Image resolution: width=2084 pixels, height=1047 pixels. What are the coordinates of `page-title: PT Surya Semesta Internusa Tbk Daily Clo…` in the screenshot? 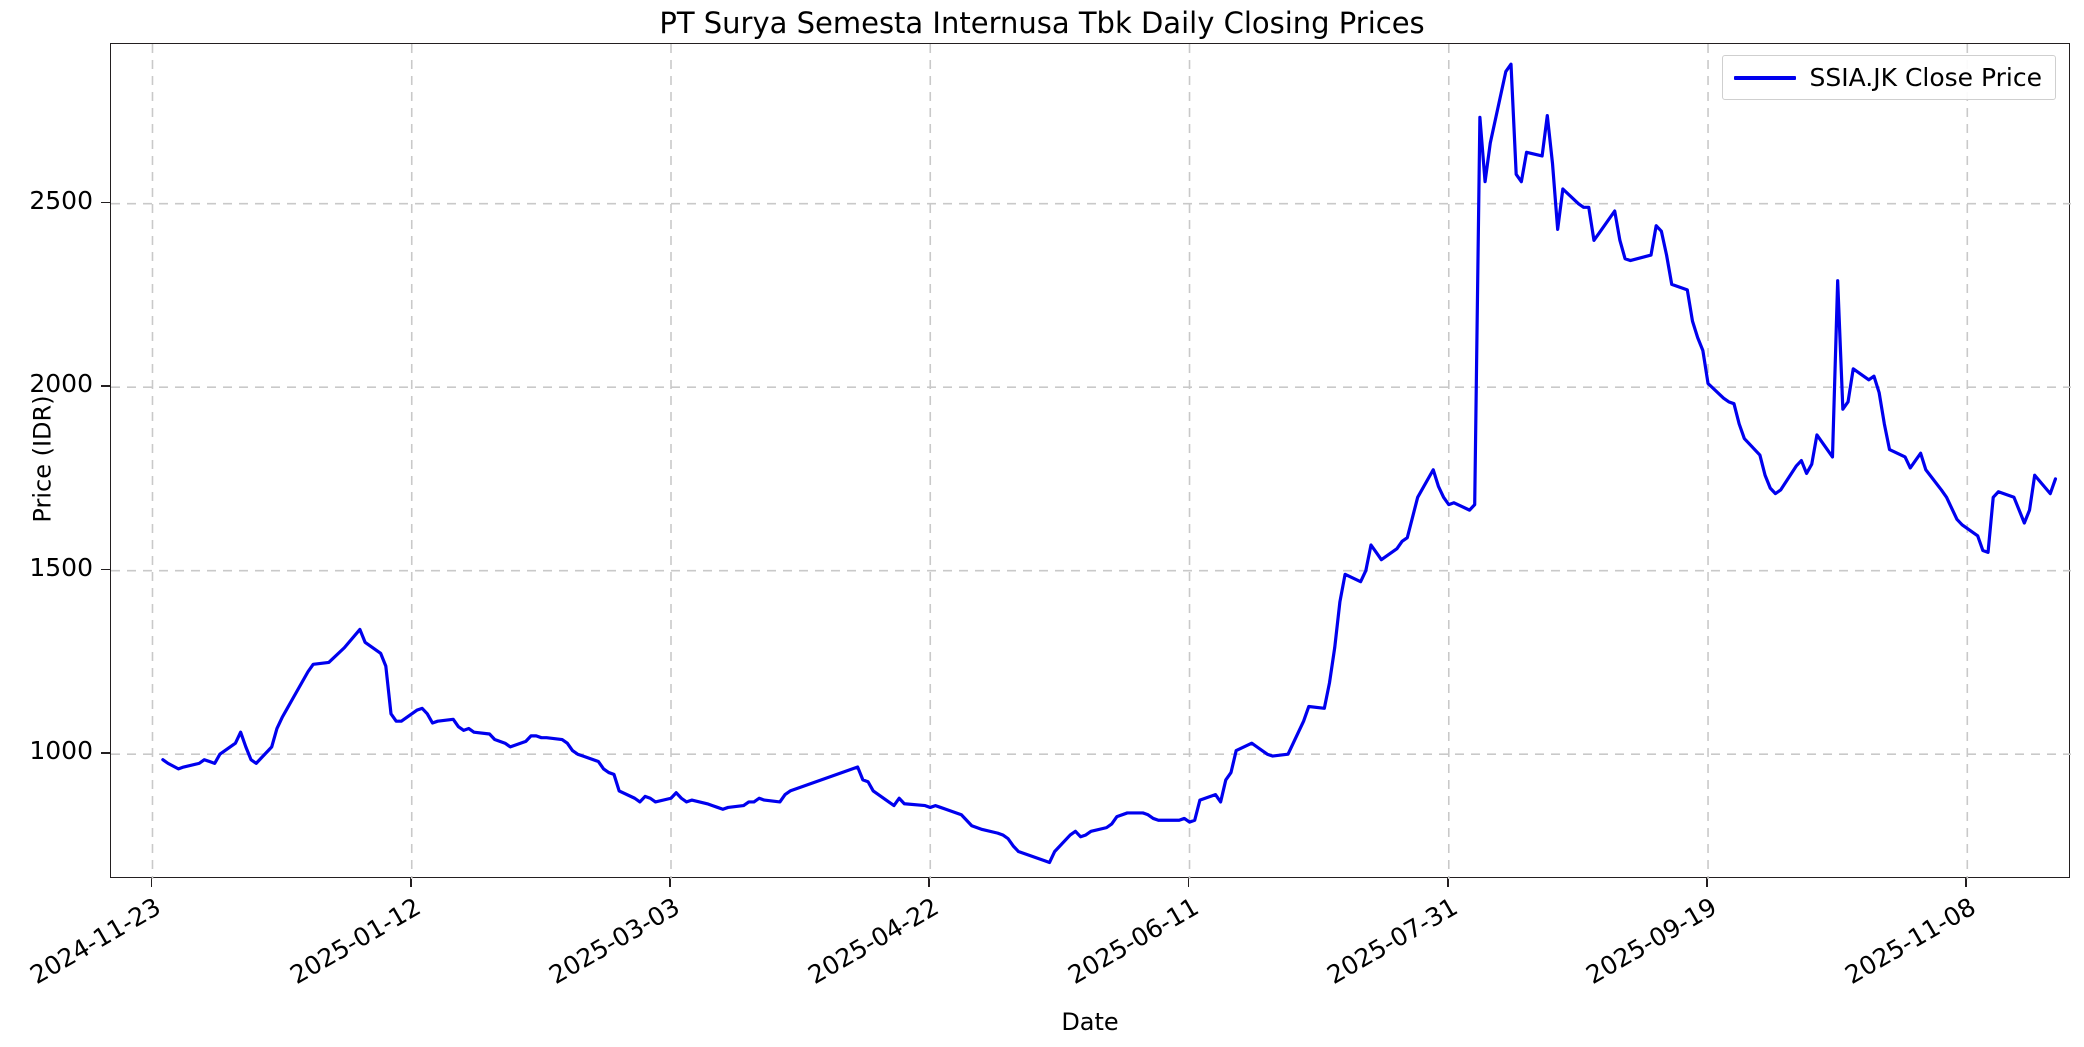 It's located at (1042, 23).